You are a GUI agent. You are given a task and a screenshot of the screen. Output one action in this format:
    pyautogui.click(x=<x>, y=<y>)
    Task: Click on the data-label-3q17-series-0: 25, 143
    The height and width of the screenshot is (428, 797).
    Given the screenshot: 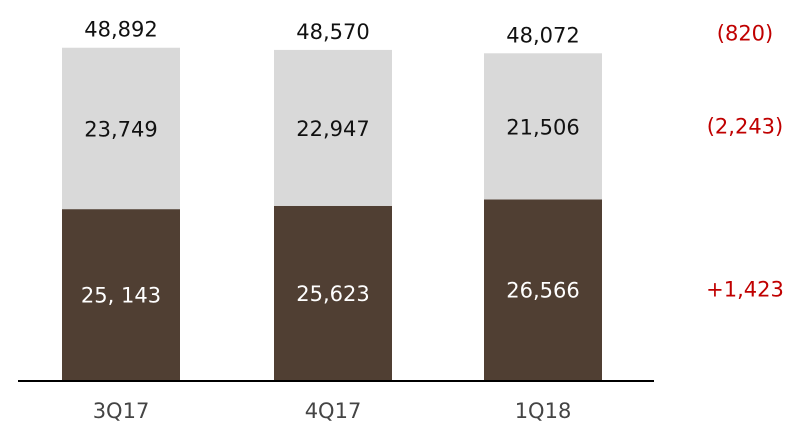 What is the action you would take?
    pyautogui.click(x=121, y=296)
    